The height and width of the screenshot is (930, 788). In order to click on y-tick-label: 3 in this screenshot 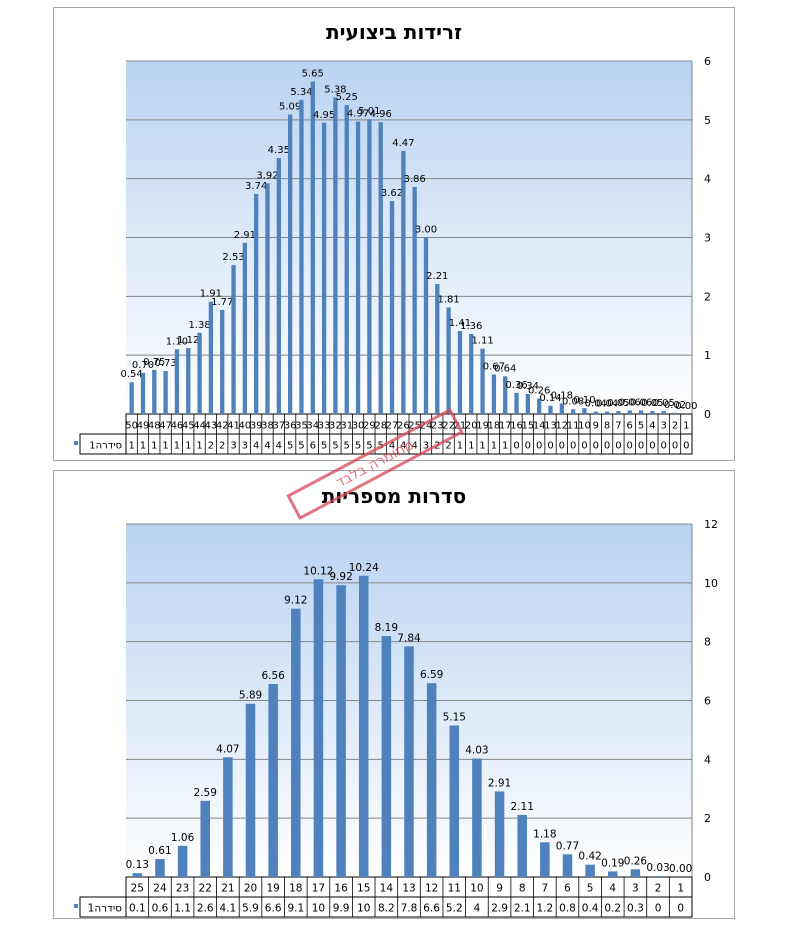, I will do `click(707, 238)`.